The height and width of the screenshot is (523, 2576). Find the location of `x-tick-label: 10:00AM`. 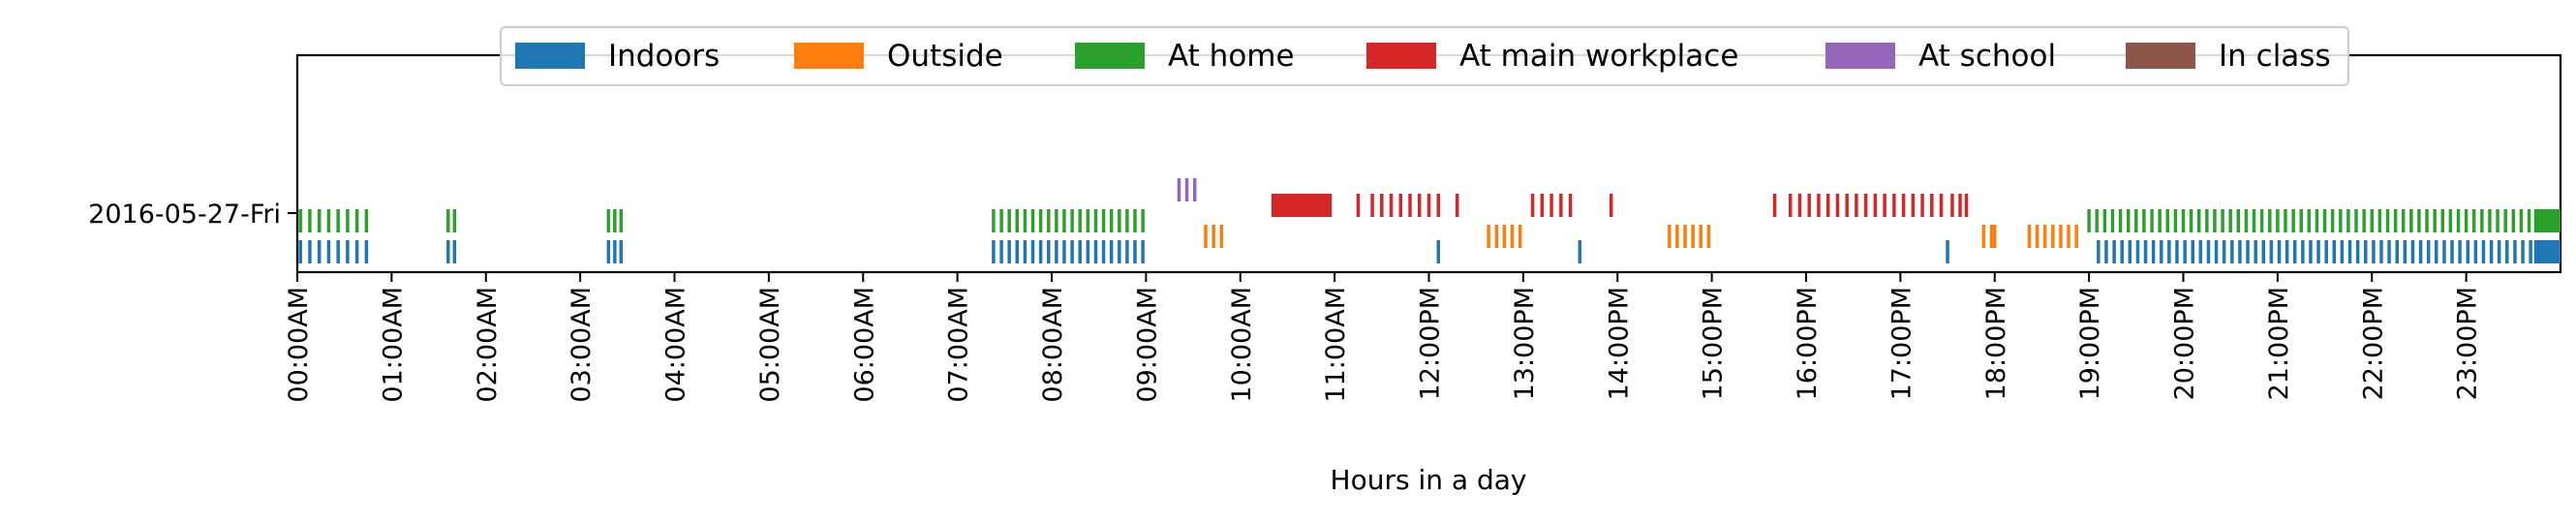

x-tick-label: 10:00AM is located at coordinates (1242, 345).